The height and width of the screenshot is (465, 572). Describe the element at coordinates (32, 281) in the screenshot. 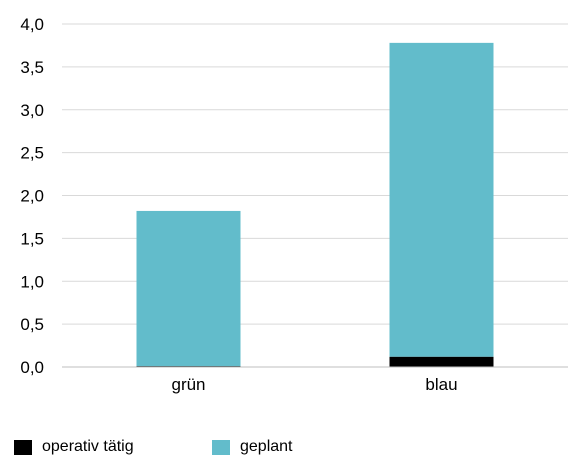

I see `y-tick-label: 1,0` at that location.